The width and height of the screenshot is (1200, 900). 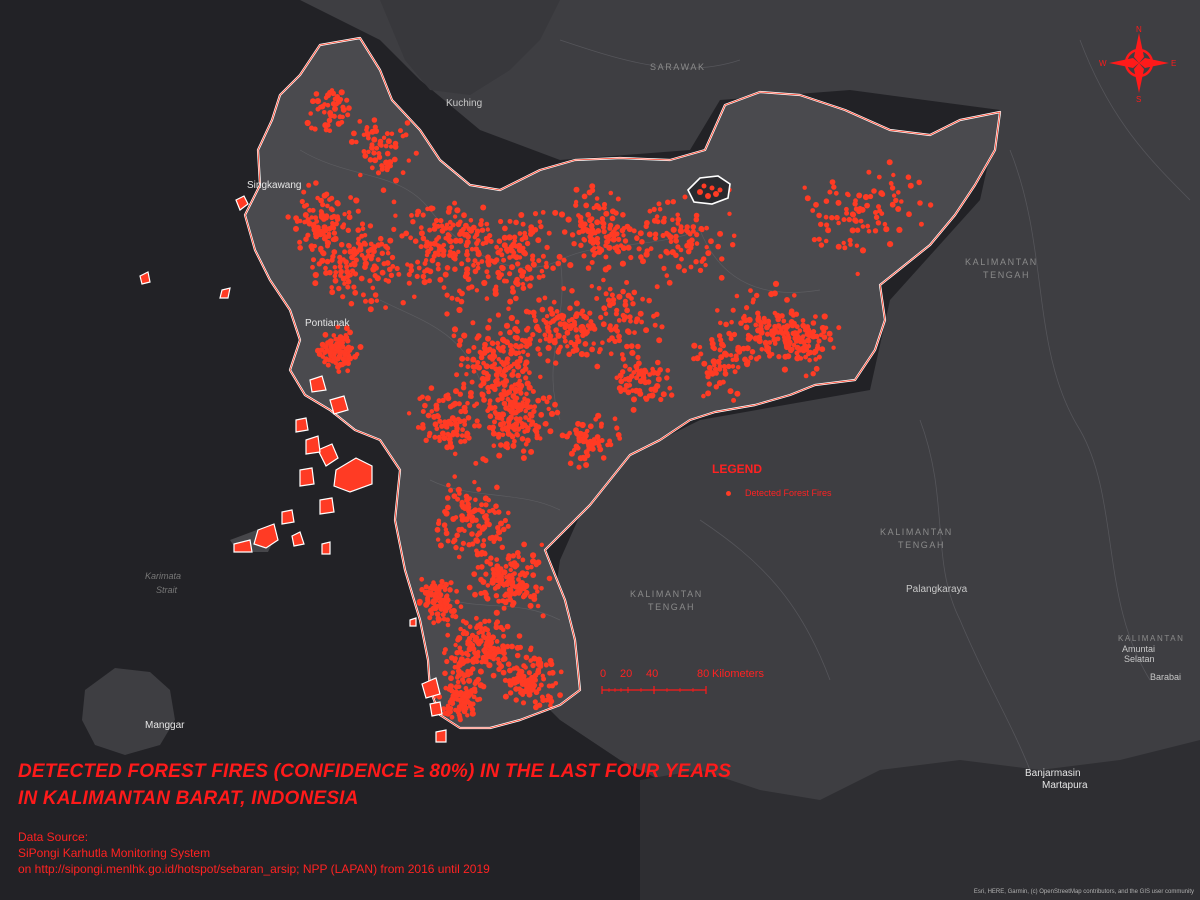 What do you see at coordinates (666, 594) in the screenshot?
I see `label-kalteng-3-a: KALIMANTAN` at bounding box center [666, 594].